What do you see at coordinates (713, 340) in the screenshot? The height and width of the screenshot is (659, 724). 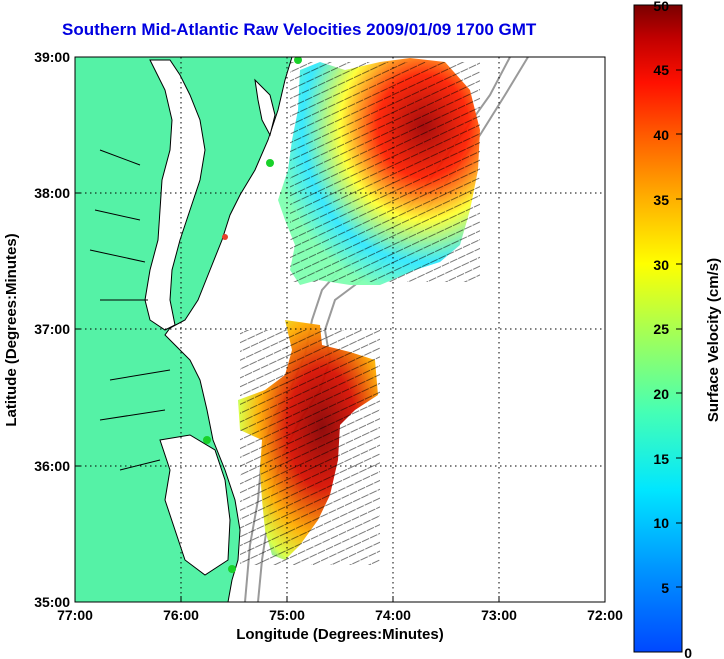 I see `colorbar-label: Surface Velocity (cm/s)` at bounding box center [713, 340].